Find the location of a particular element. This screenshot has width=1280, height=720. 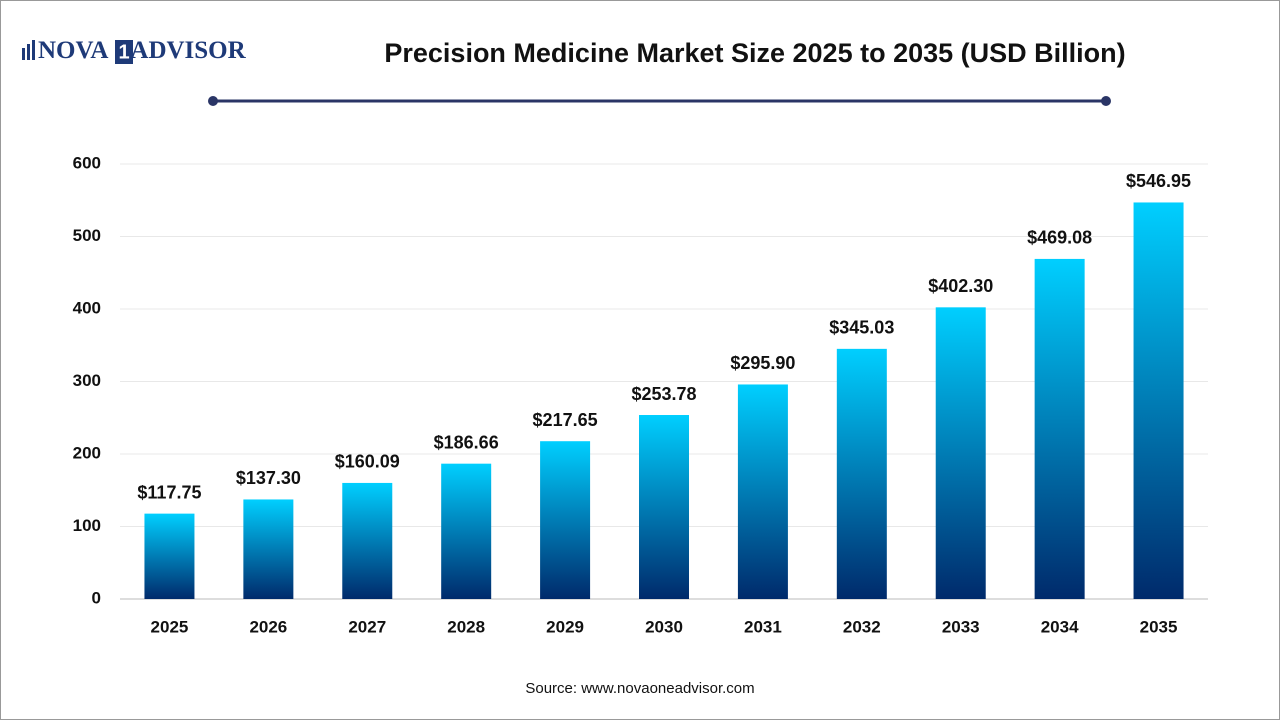

y-tick-label: 0 is located at coordinates (96, 597).